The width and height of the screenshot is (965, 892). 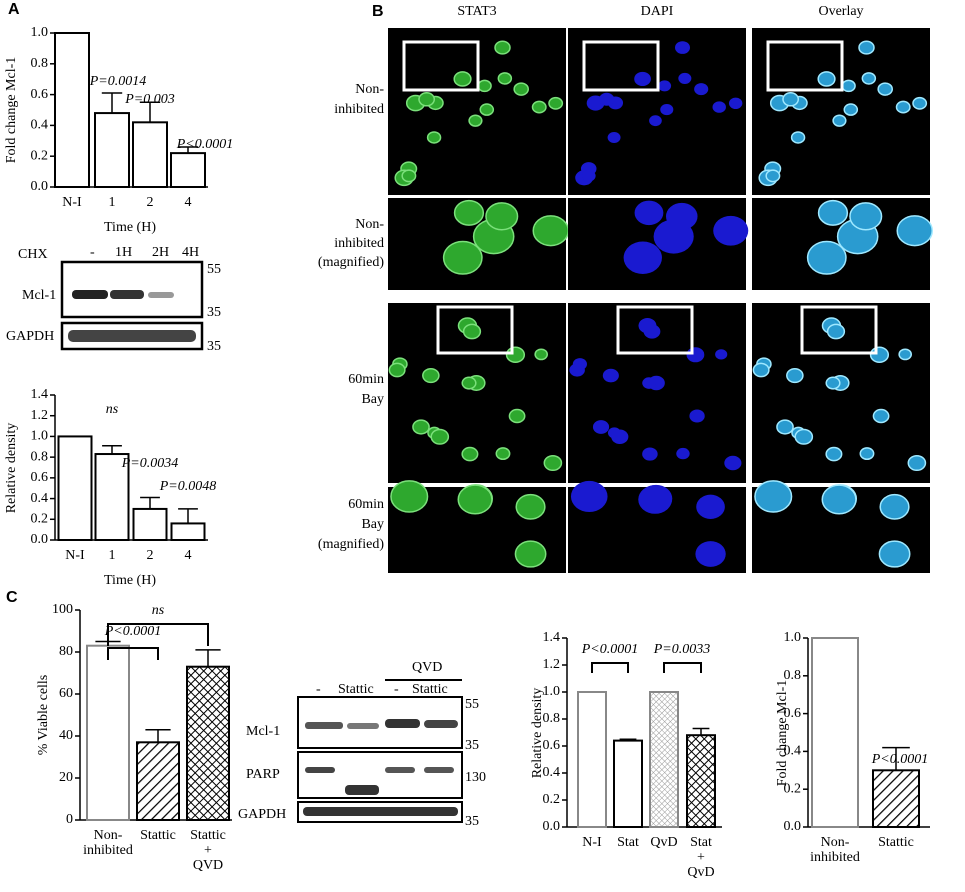 I want to click on blot-label: CHX, so click(x=33, y=254).